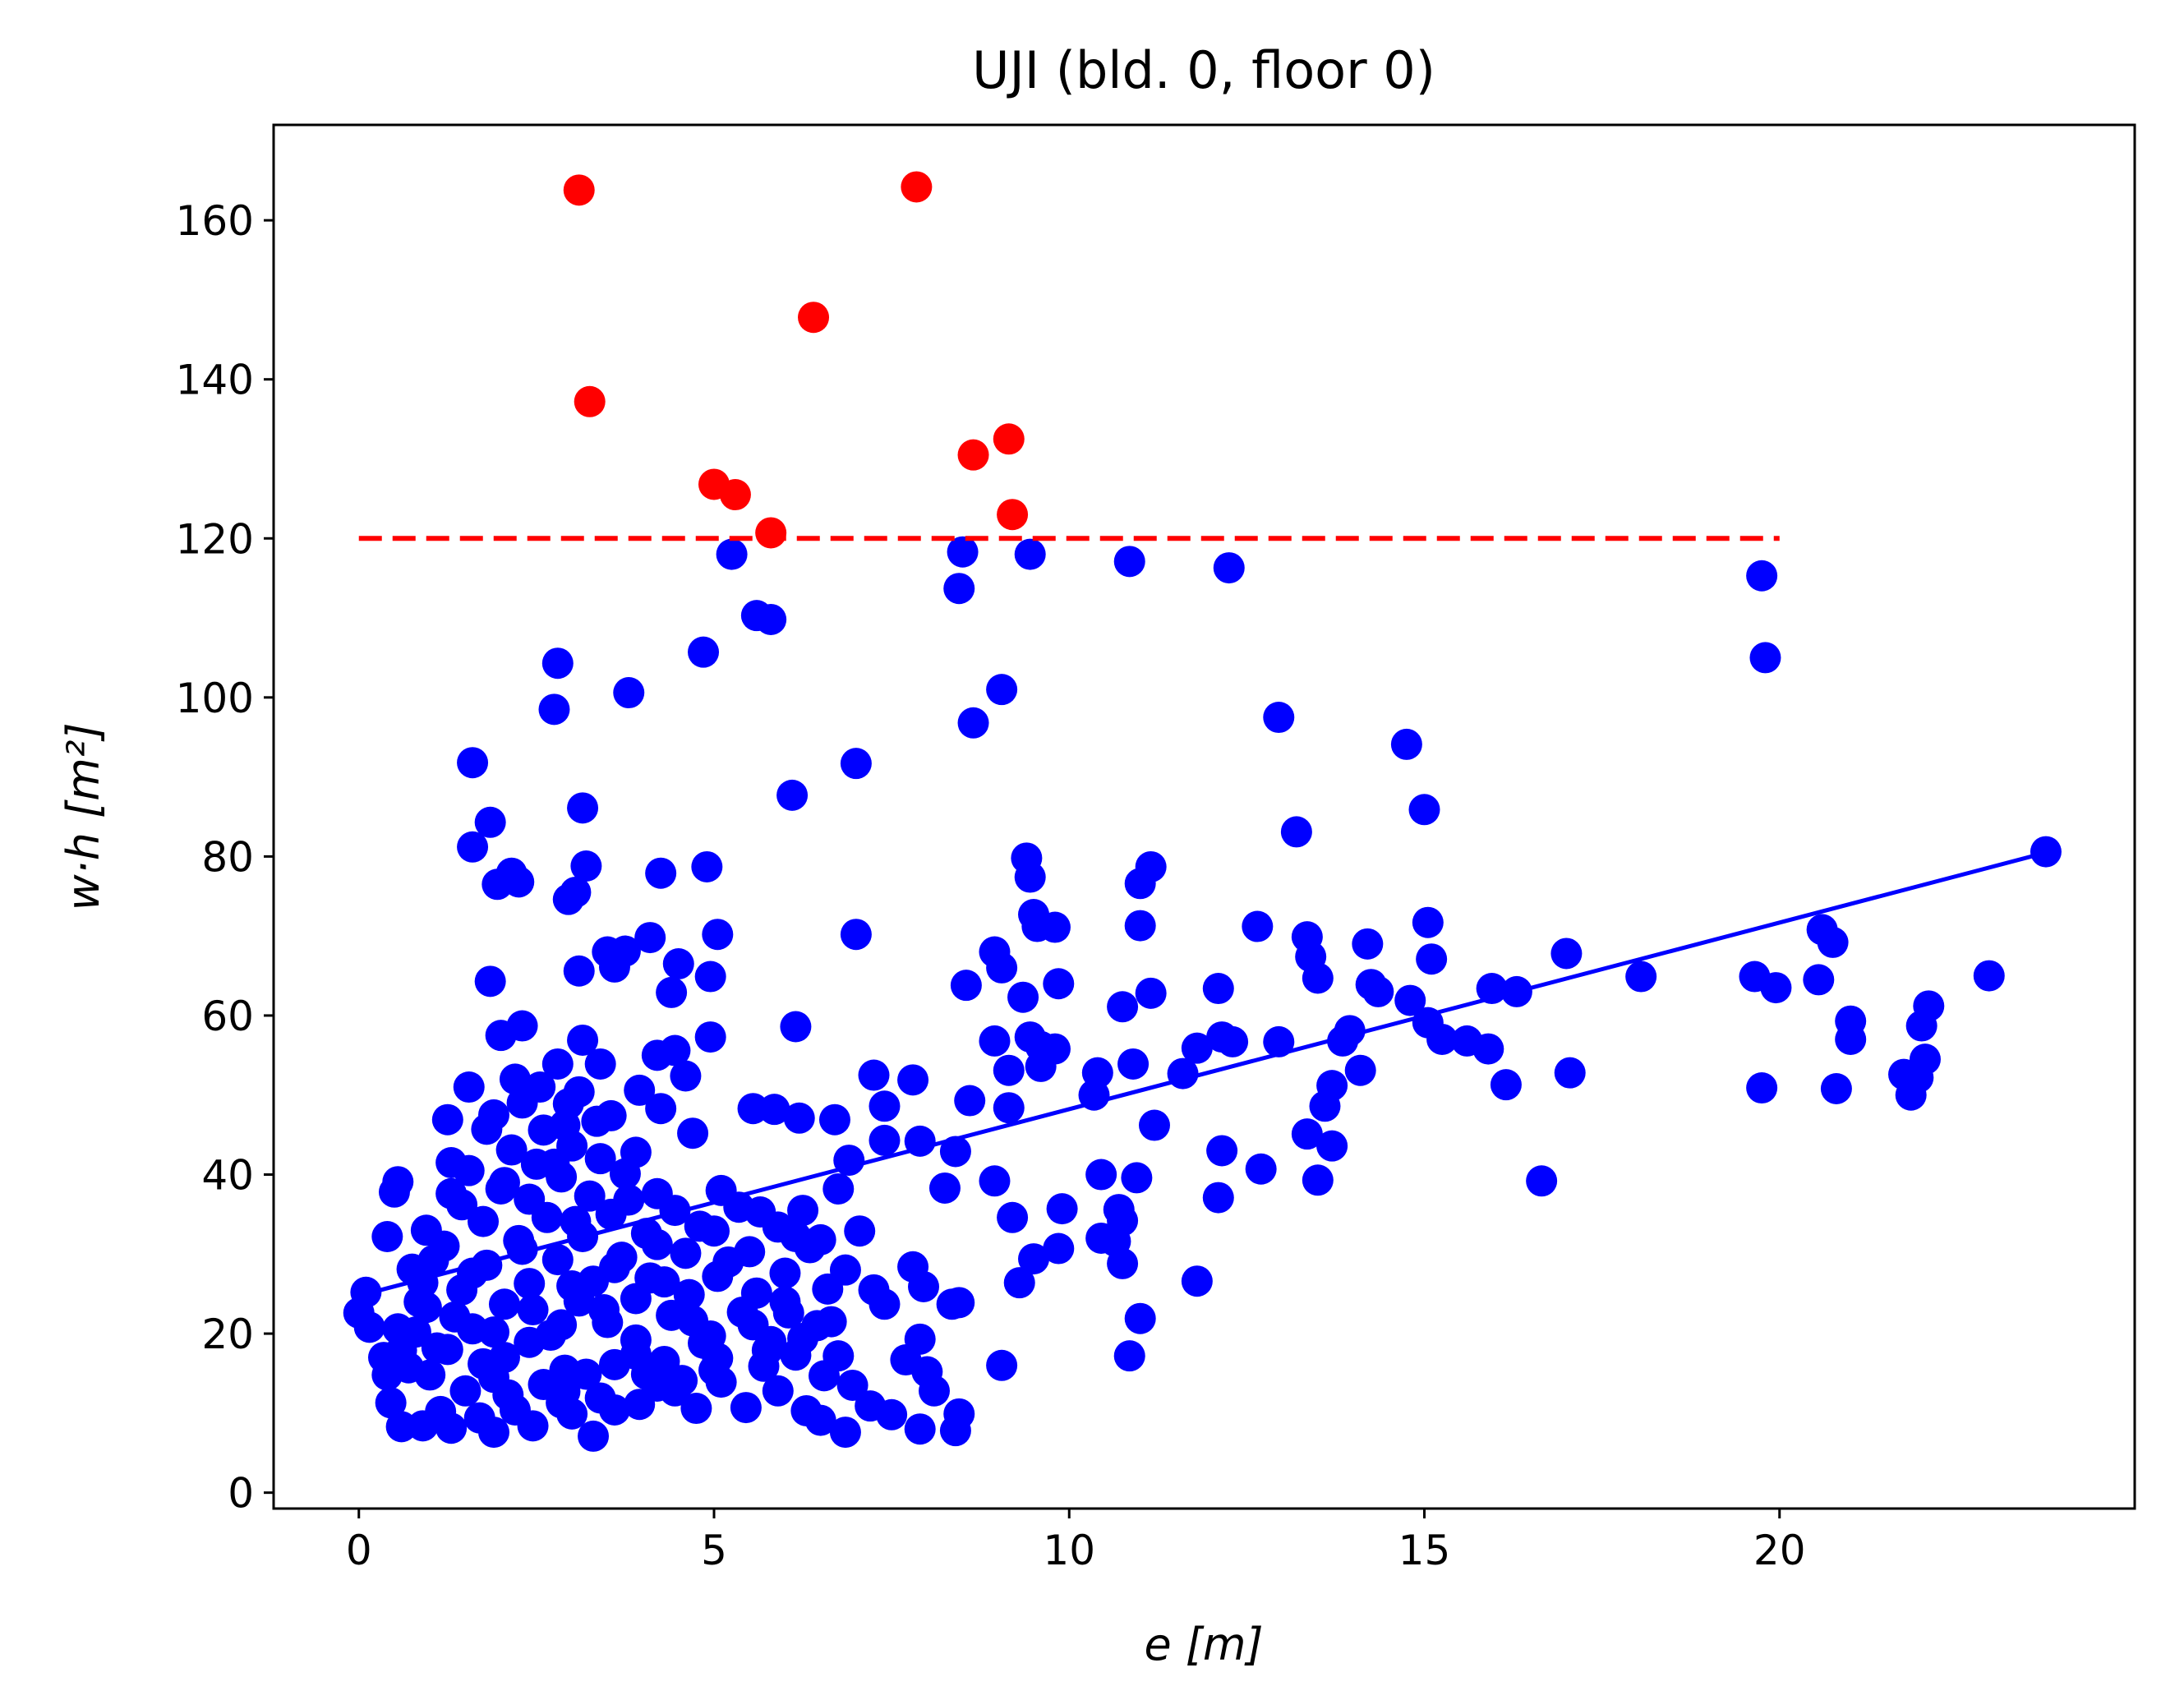 This screenshot has height=1700, width=2184. Describe the element at coordinates (241, 1494) in the screenshot. I see `y-tick-label: 0` at that location.